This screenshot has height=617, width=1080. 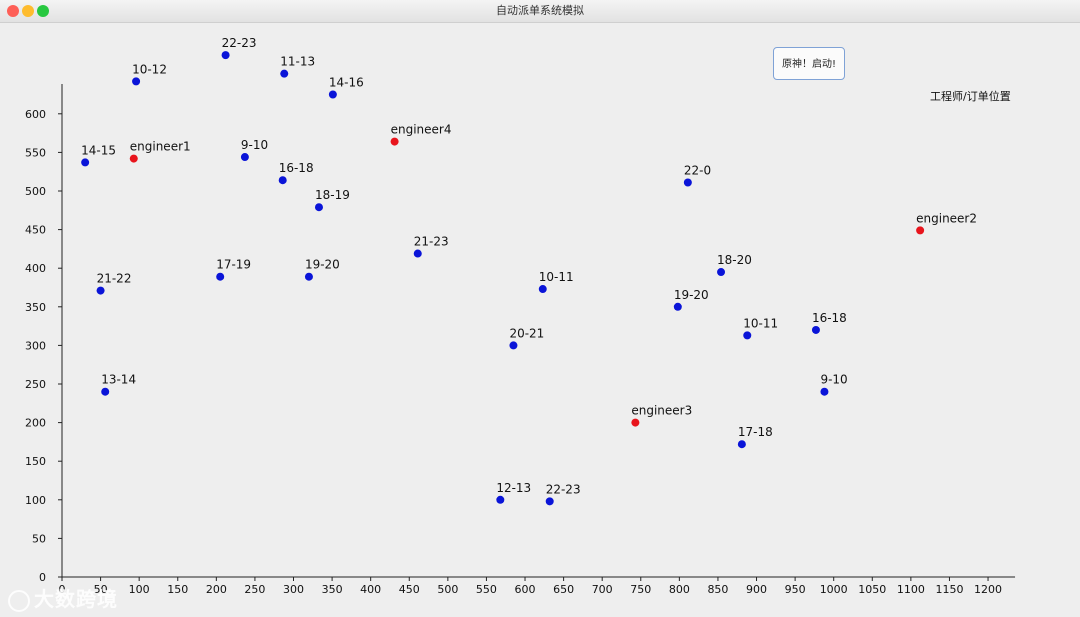 I want to click on order-label: 18-19, so click(x=332, y=195).